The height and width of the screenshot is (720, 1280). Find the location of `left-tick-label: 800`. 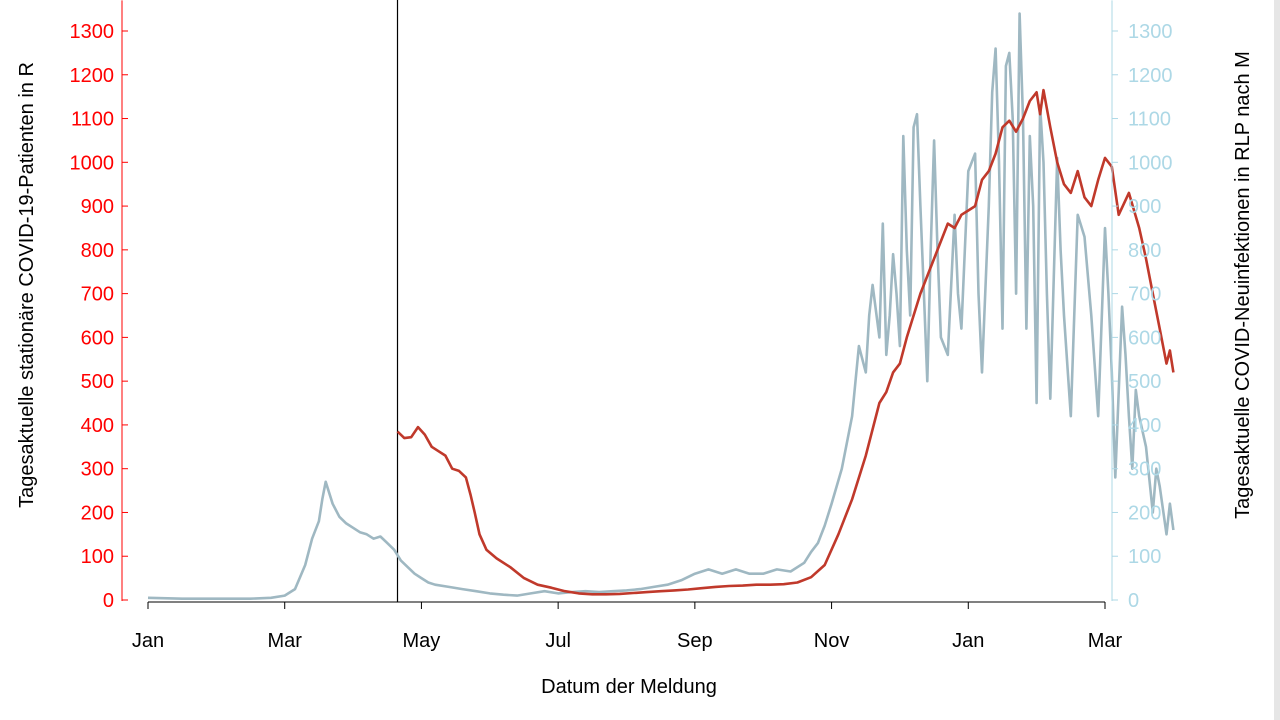

left-tick-label: 800 is located at coordinates (97, 251).